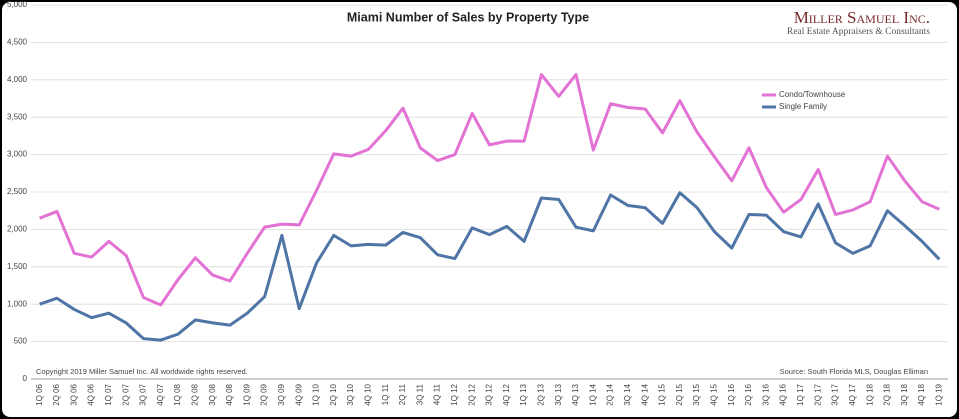 Image resolution: width=959 pixels, height=419 pixels. What do you see at coordinates (862, 17) in the screenshot?
I see `brand: Miller Samuel Inc.` at bounding box center [862, 17].